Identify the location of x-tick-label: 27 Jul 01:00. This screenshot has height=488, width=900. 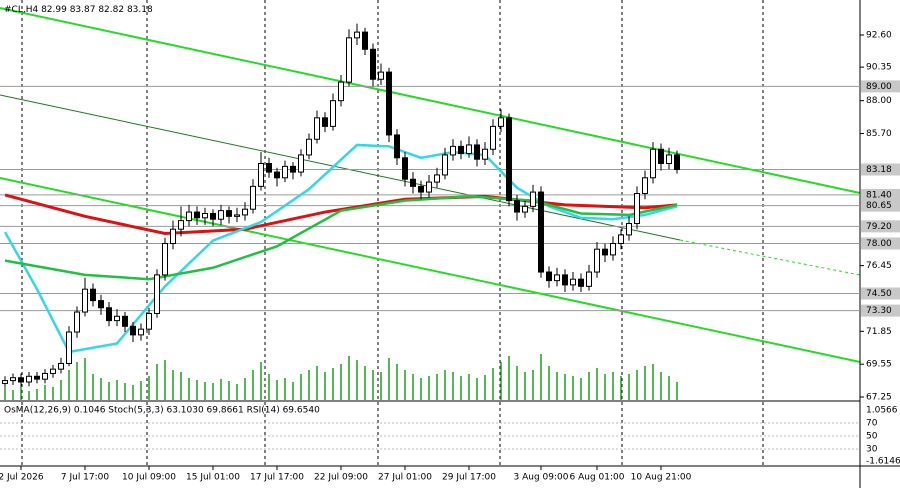
(405, 478).